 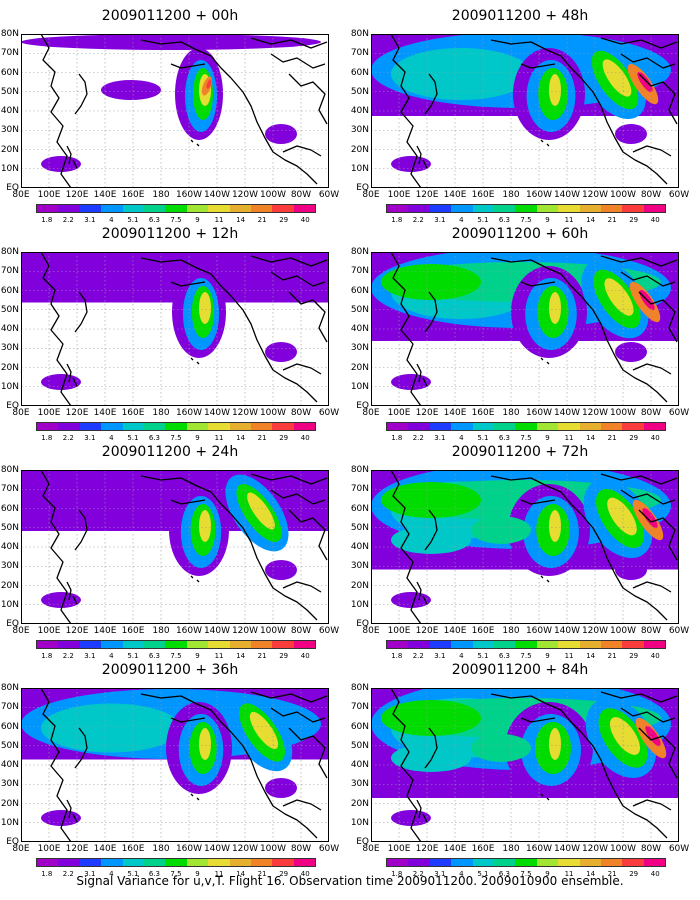 What do you see at coordinates (504, 874) in the screenshot?
I see `colorbar-label: 6.3` at bounding box center [504, 874].